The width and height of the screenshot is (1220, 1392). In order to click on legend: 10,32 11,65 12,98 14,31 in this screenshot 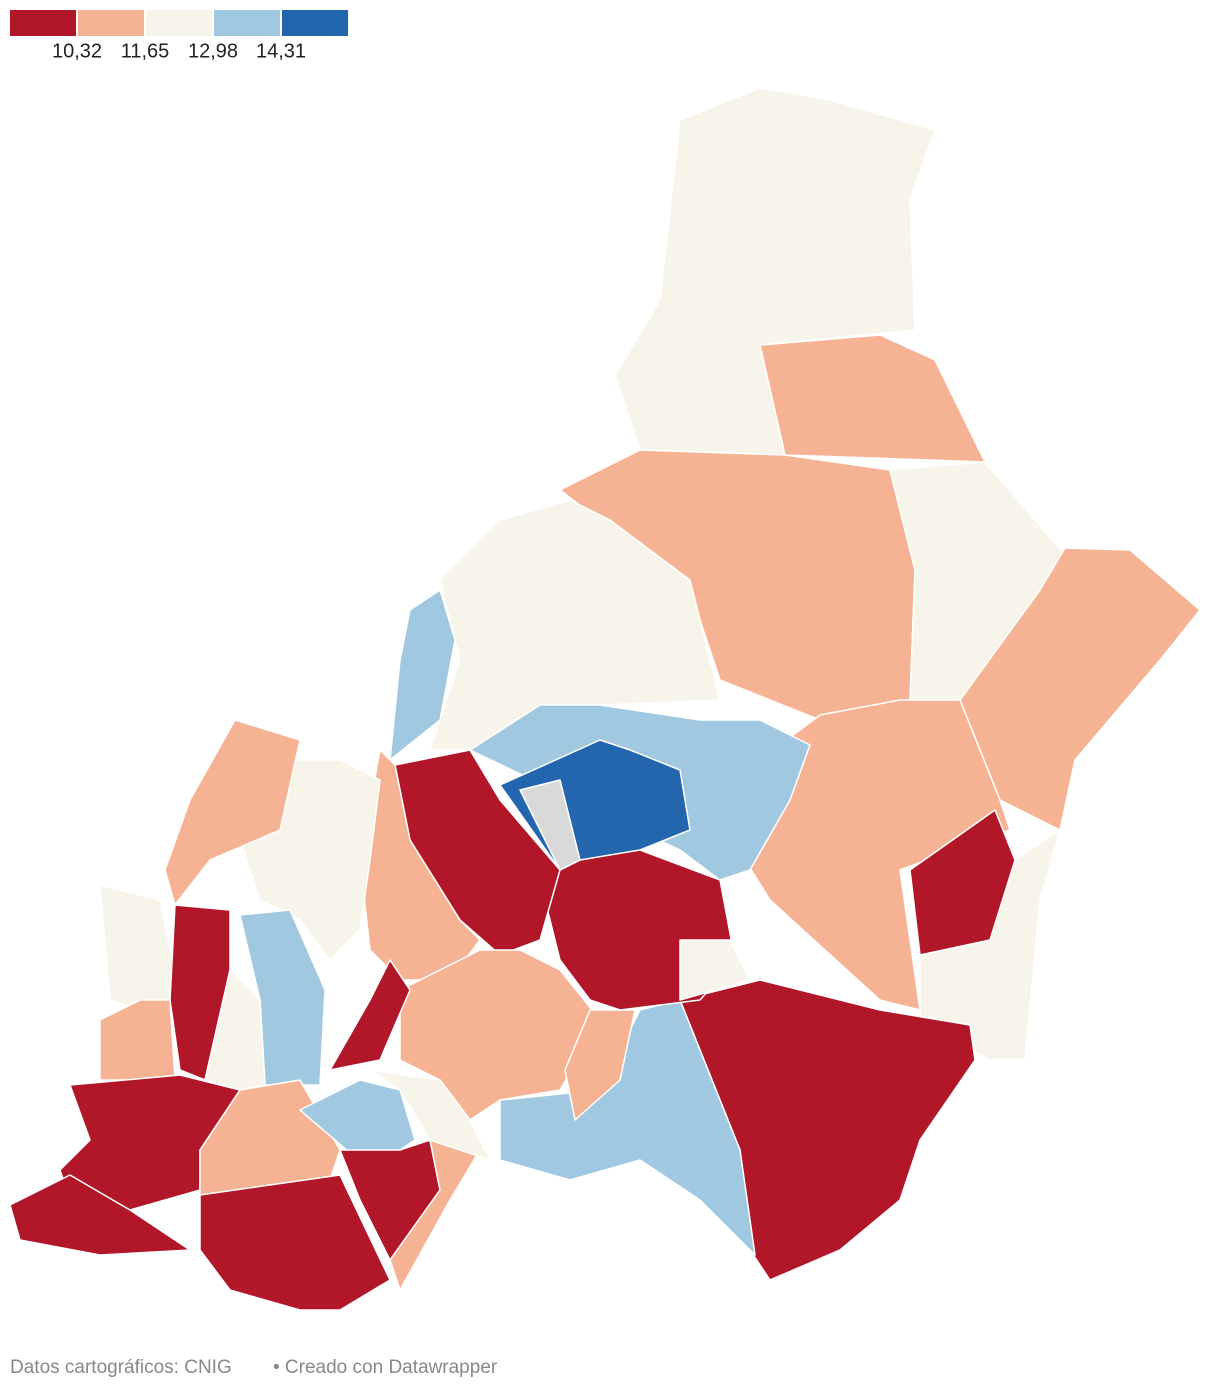, I will do `click(179, 36)`.